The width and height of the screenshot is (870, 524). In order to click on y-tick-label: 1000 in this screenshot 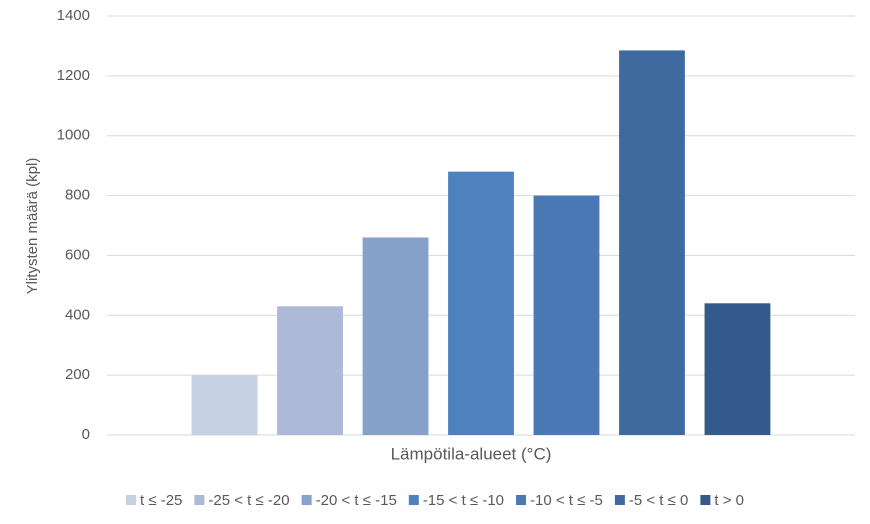, I will do `click(73, 135)`.